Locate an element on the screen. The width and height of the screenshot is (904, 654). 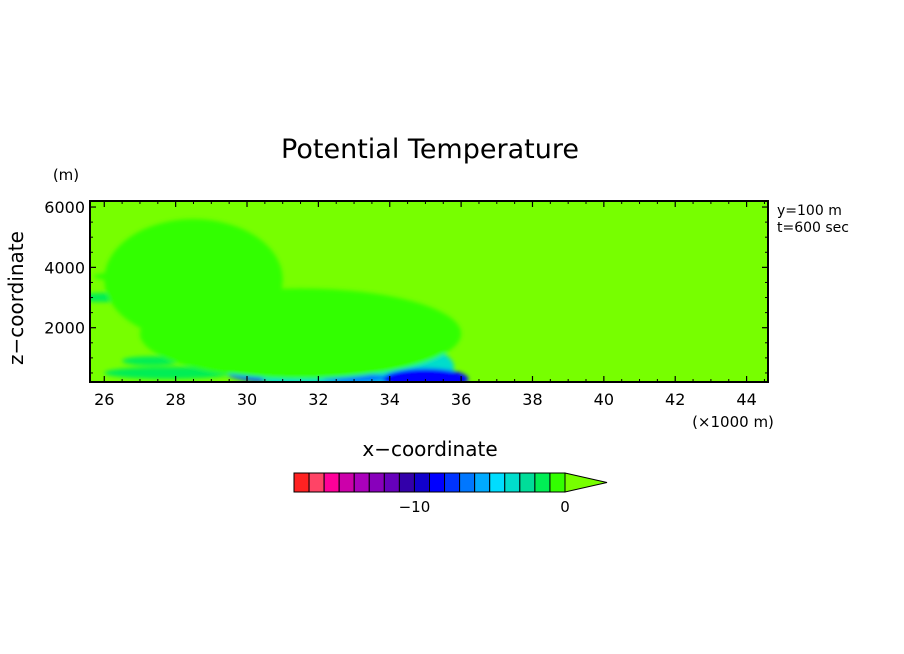
y-unit-label: (m) is located at coordinates (66, 175).